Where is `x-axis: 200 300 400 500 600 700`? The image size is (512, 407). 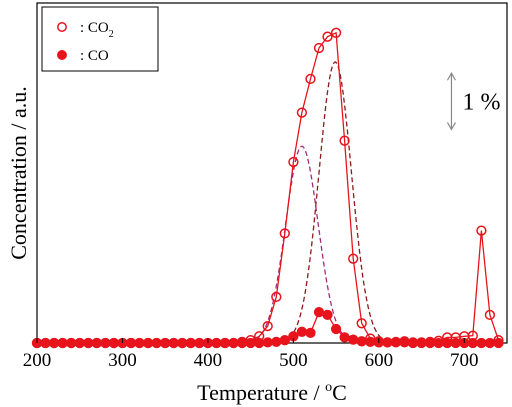
x-axis: 200 300 400 500 600 700 is located at coordinates (251, 354).